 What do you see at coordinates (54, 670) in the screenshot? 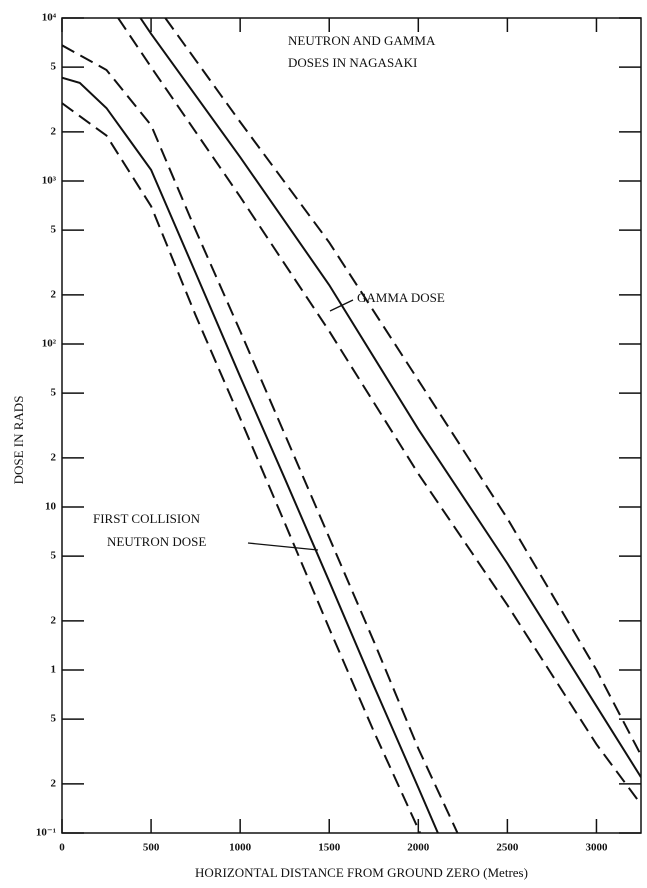
I see `y-tick-label: 1` at bounding box center [54, 670].